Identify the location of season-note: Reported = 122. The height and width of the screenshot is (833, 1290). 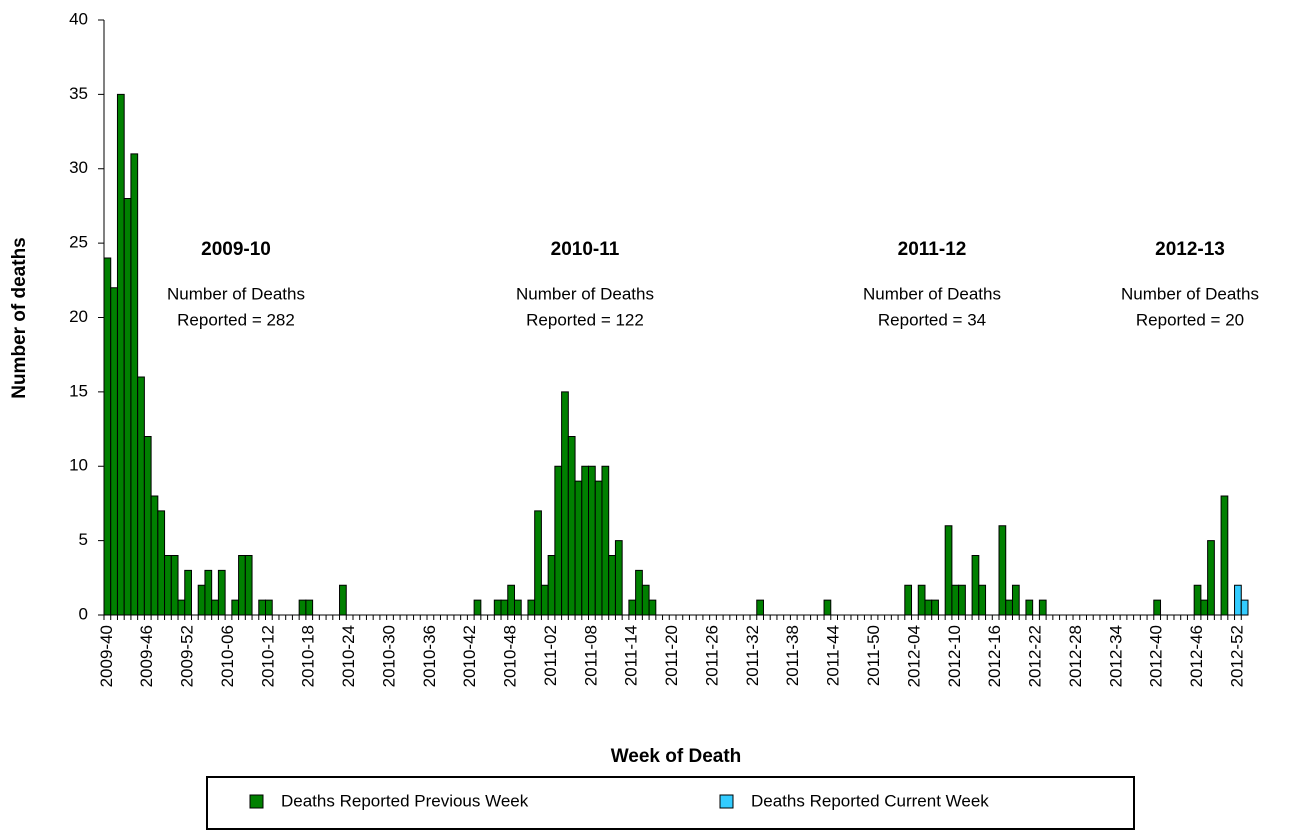
(585, 319).